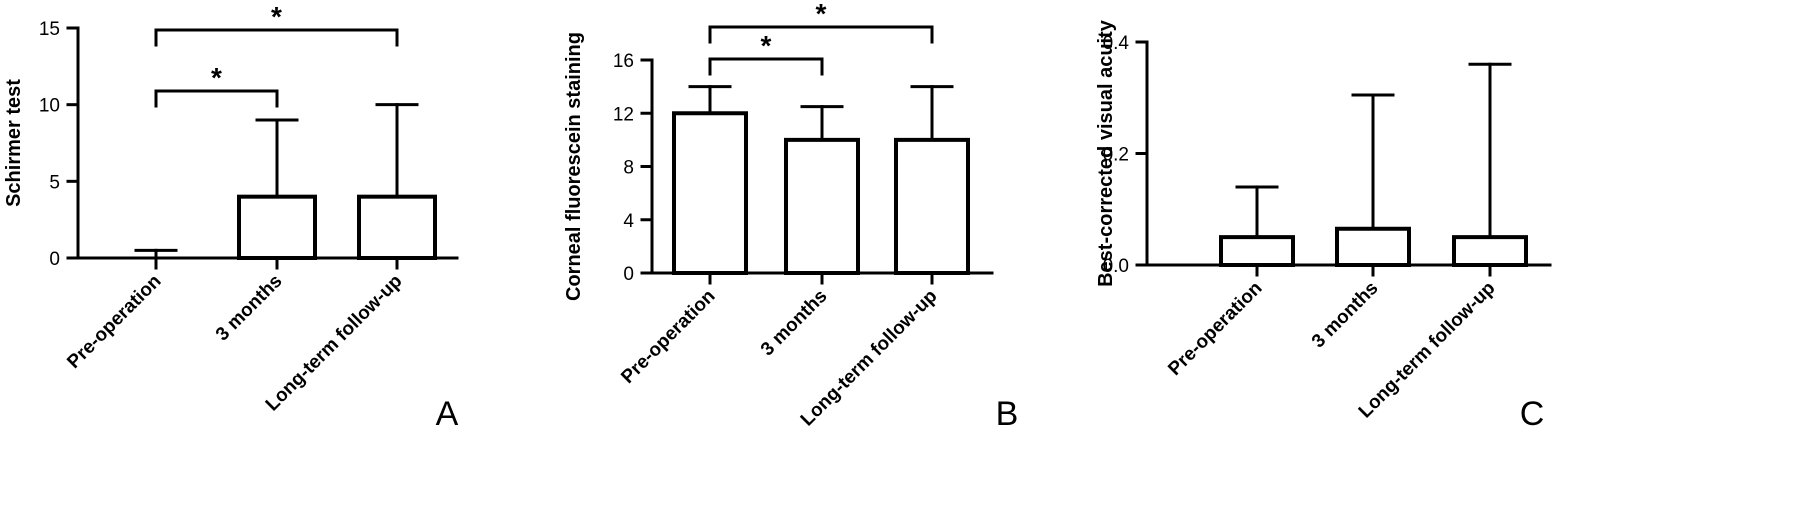  I want to click on y-tick-label: 5, so click(54, 182).